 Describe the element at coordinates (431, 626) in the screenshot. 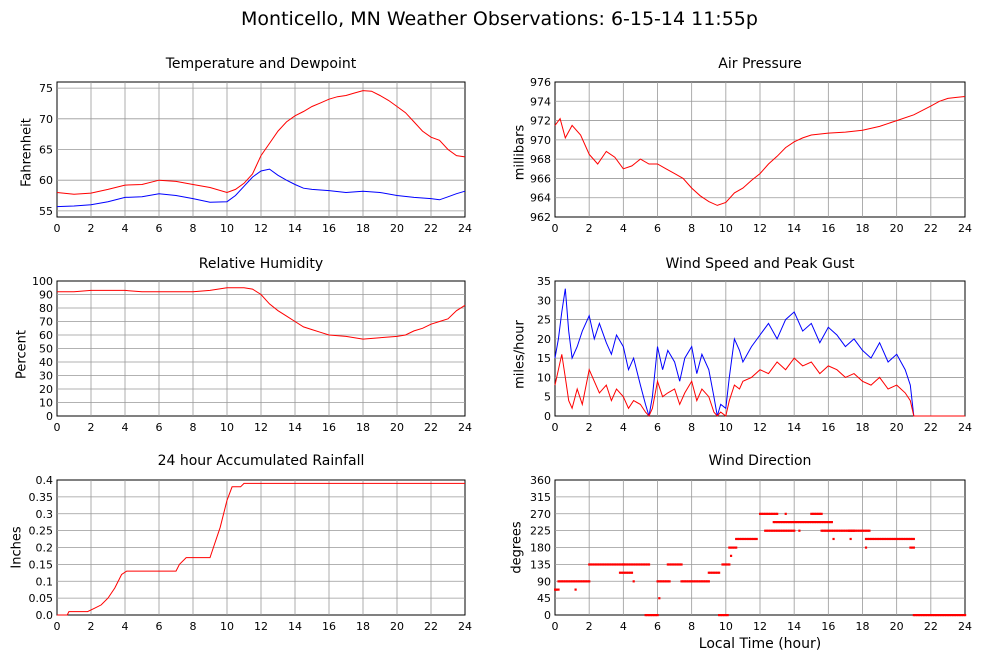

I see `rain-xtick-label: 22` at that location.